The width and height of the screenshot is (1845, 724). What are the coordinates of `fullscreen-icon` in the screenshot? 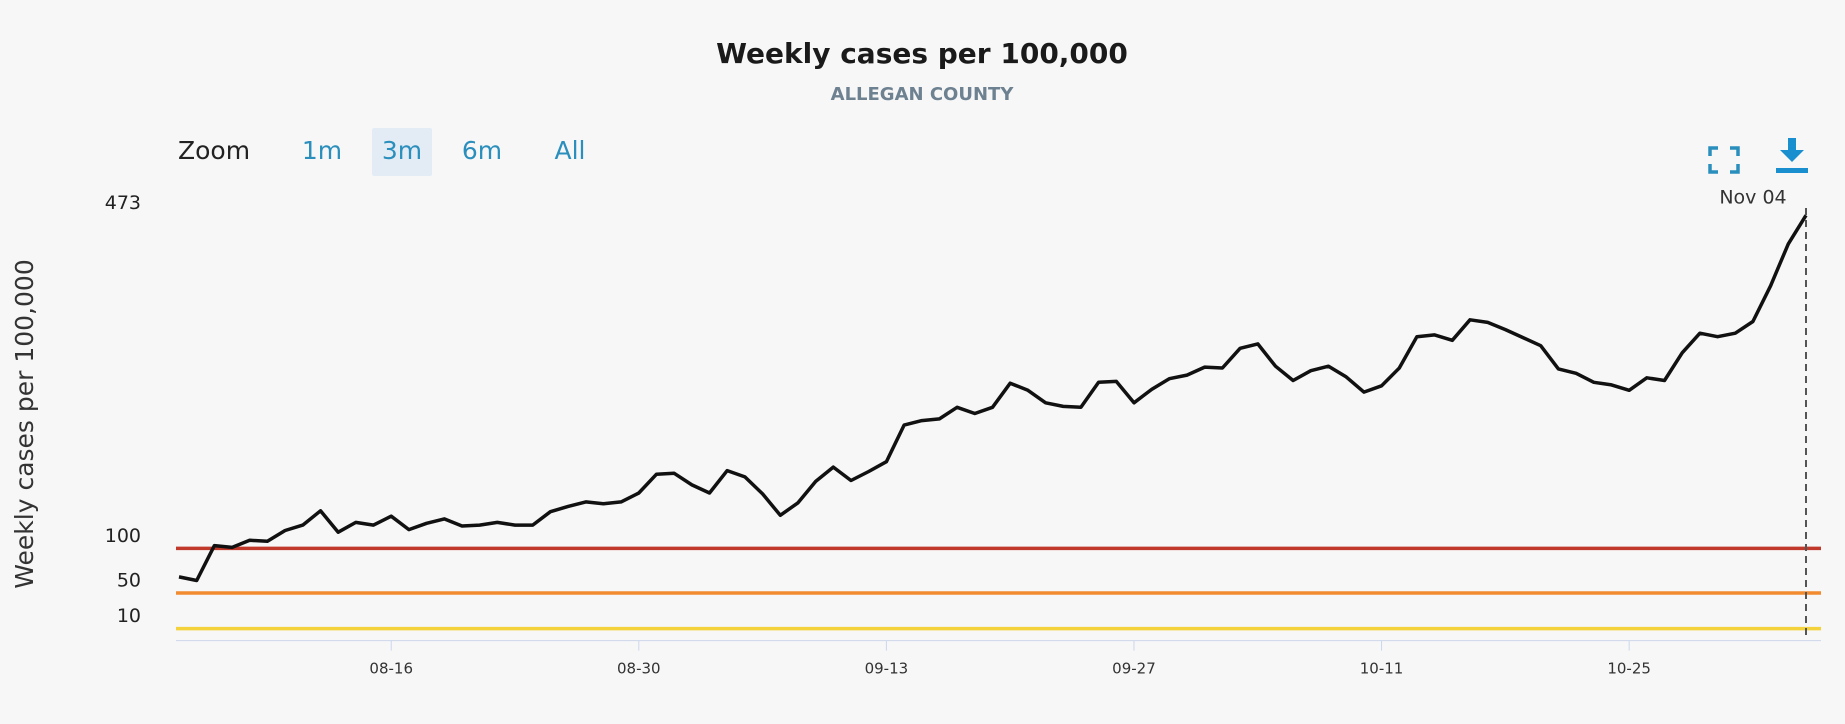 It's located at (1724, 160).